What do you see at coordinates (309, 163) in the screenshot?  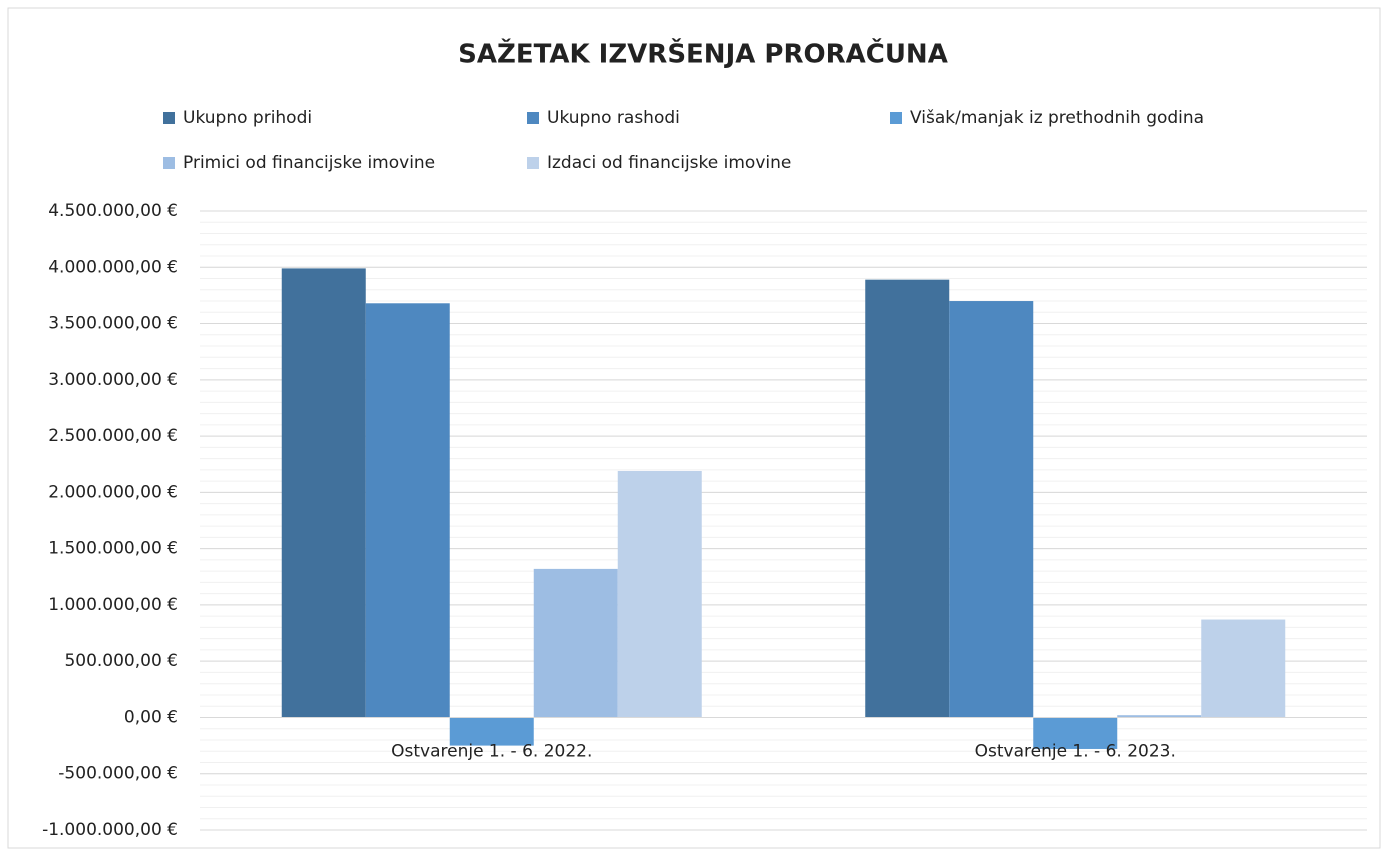 I see `legend-label: Primici od financijske imovine` at bounding box center [309, 163].